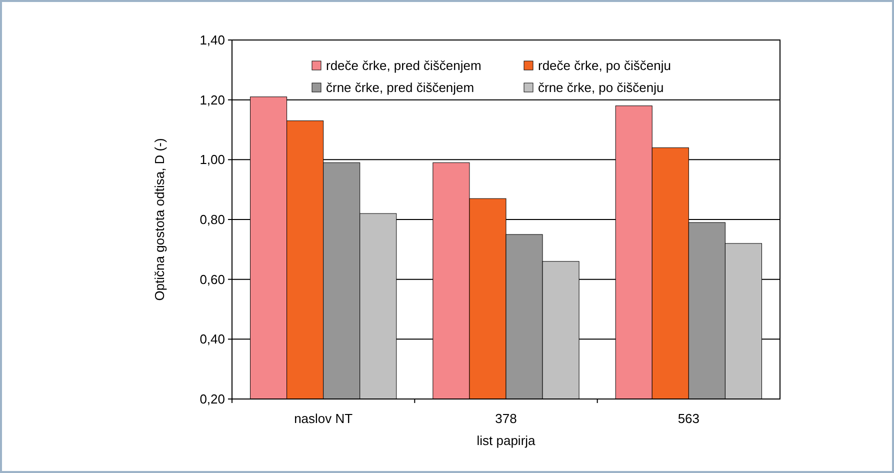 This screenshot has height=473, width=894. Describe the element at coordinates (323, 418) in the screenshot. I see `x-tick-label: naslov NT` at that location.